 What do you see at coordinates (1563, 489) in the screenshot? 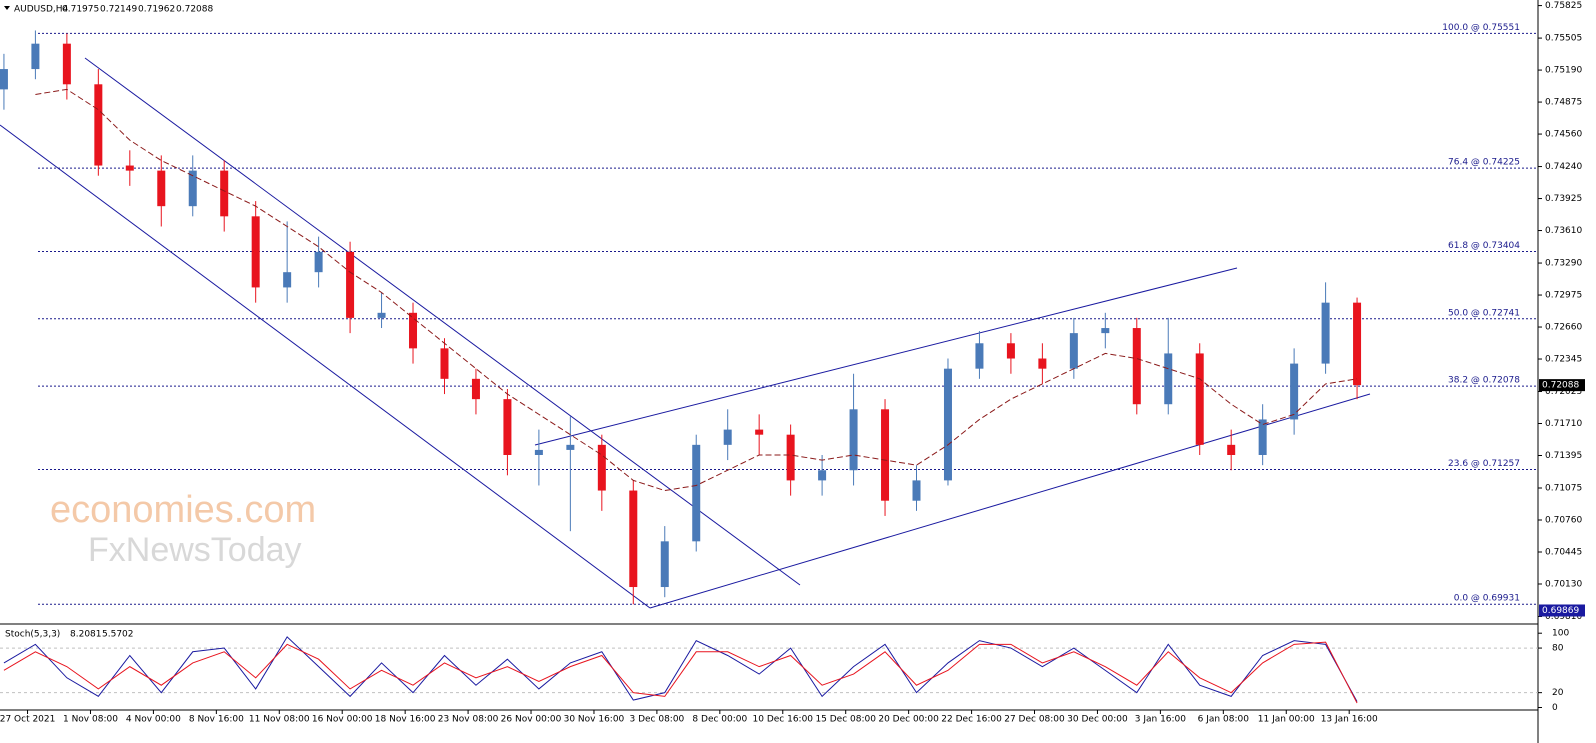
I see `y-tick-label: 0.71075` at bounding box center [1563, 489].